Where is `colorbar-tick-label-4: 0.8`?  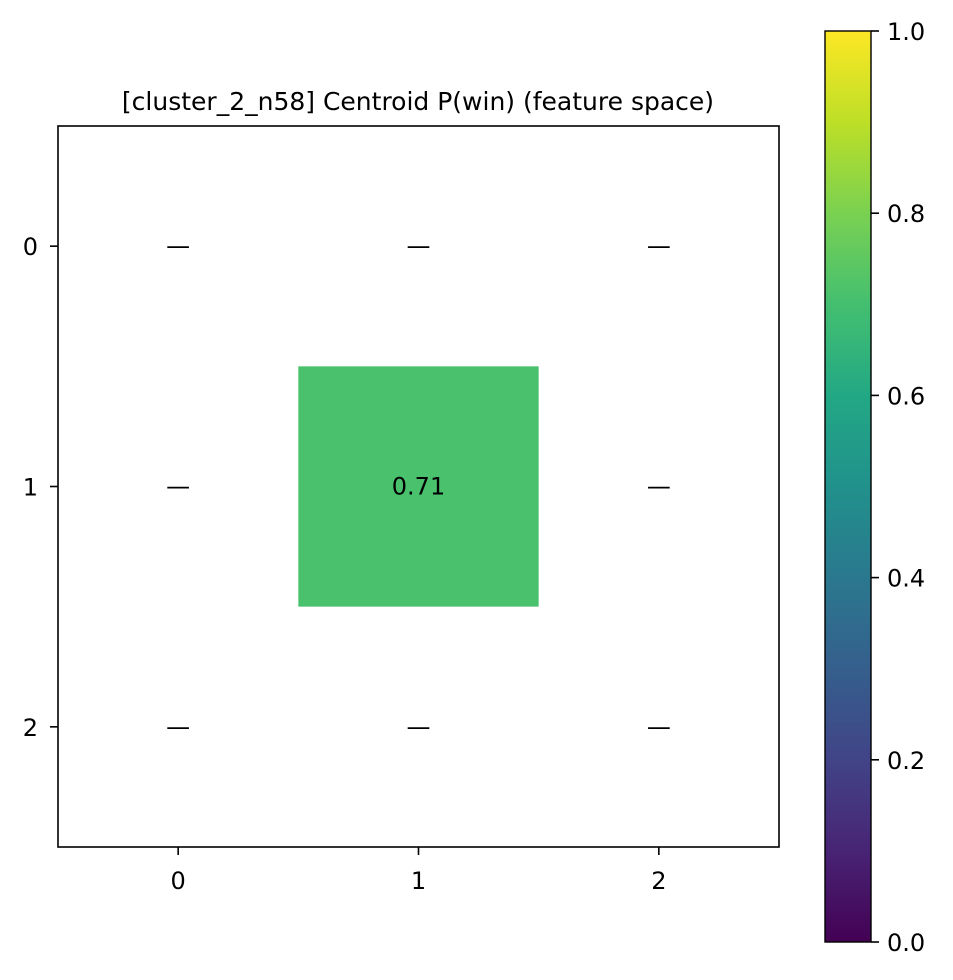 colorbar-tick-label-4: 0.8 is located at coordinates (906, 214).